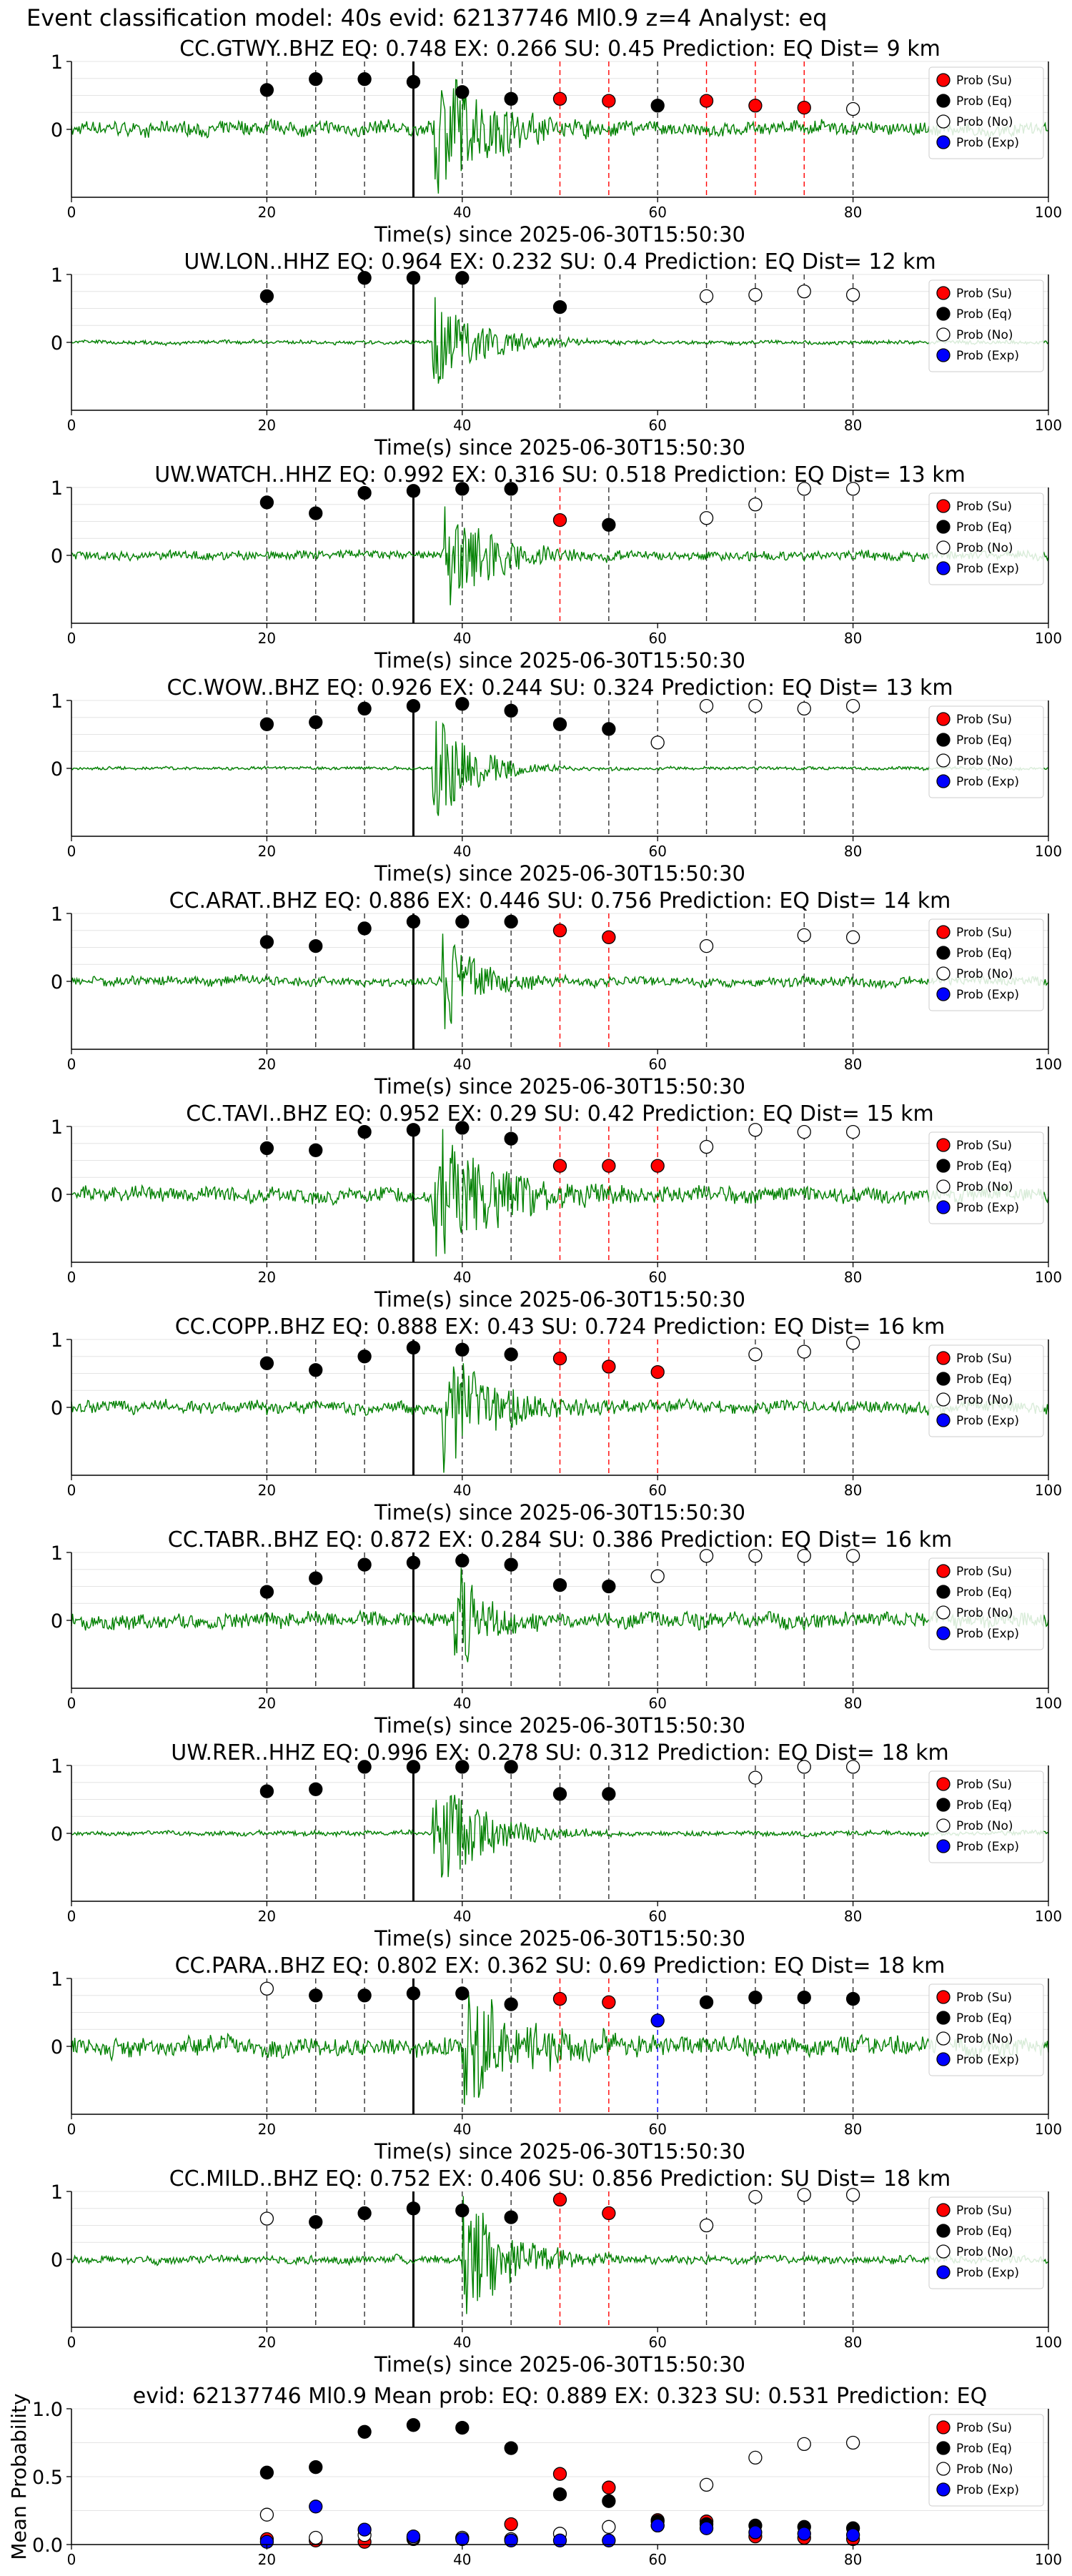  Describe the element at coordinates (47, 2410) in the screenshot. I see `y-tick-label: 1.0` at that location.